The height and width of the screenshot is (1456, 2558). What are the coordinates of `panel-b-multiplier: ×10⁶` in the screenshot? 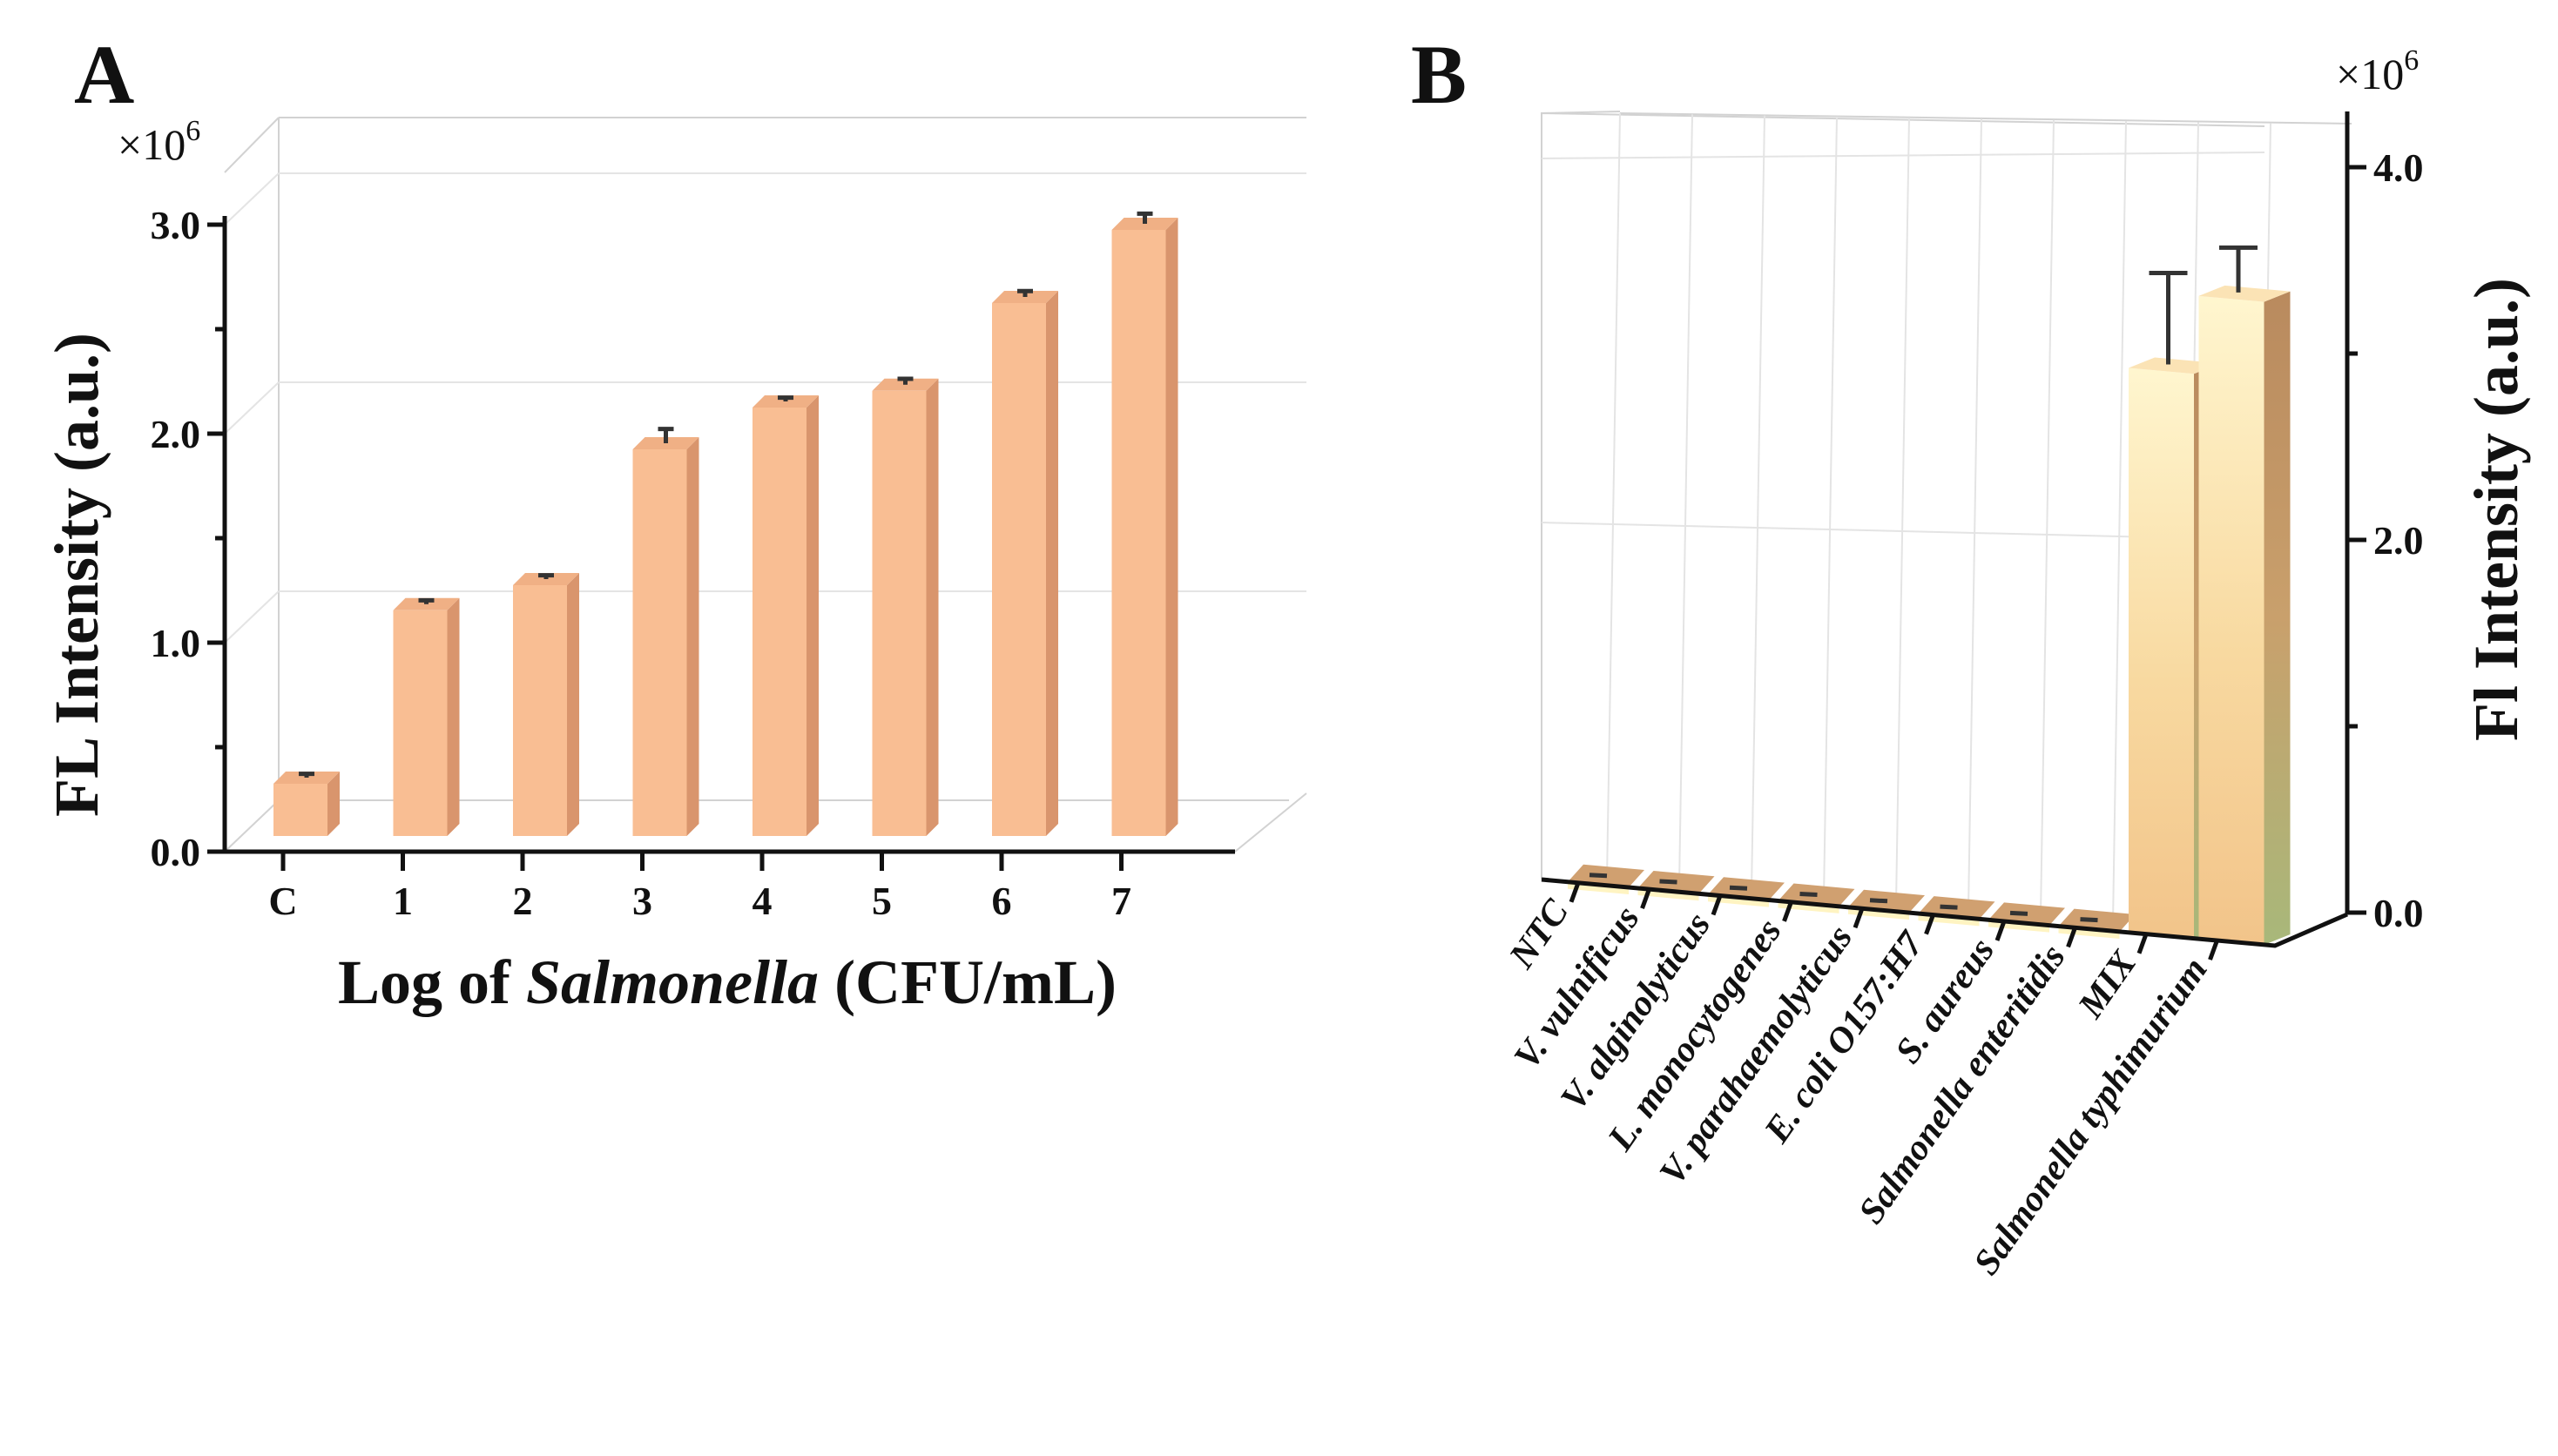 It's located at (2377, 71).